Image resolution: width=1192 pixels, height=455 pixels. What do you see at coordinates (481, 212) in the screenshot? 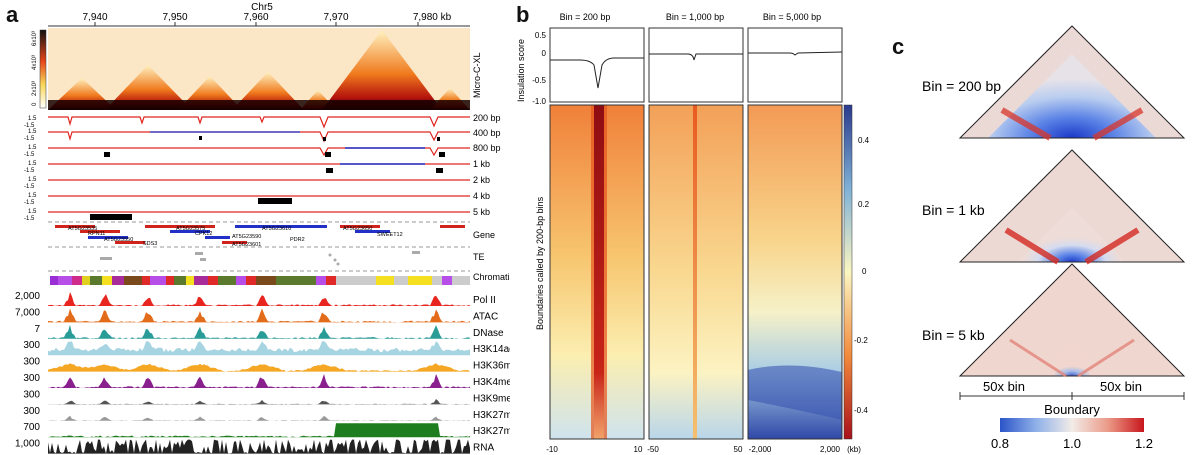
I see `track-label: 5 kb` at bounding box center [481, 212].